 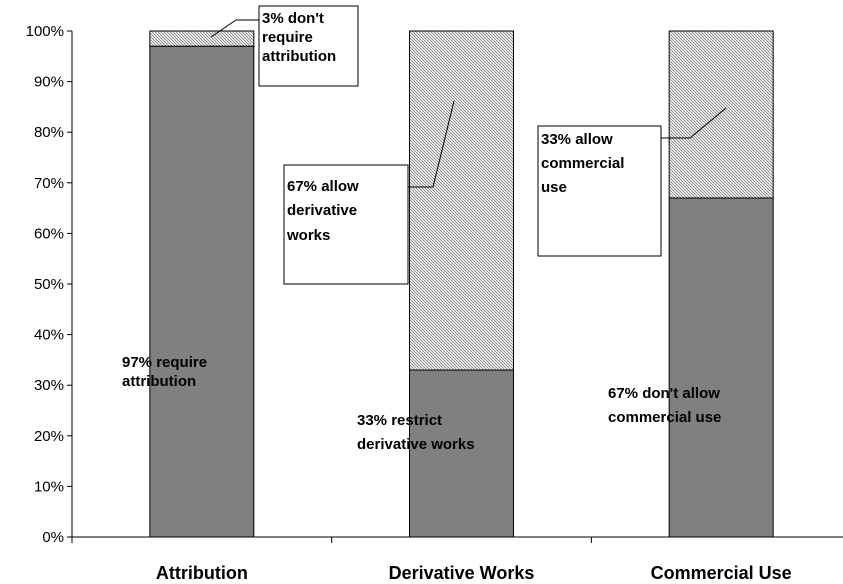 What do you see at coordinates (416, 444) in the screenshot?
I see `annotation-derivative-bottom-line-2: derivative works` at bounding box center [416, 444].